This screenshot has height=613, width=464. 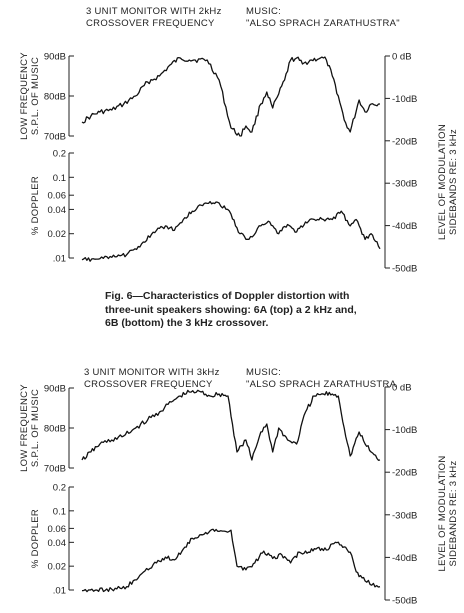 What do you see at coordinates (231, 425) in the screenshot?
I see `chart-6B-spl-trace` at bounding box center [231, 425].